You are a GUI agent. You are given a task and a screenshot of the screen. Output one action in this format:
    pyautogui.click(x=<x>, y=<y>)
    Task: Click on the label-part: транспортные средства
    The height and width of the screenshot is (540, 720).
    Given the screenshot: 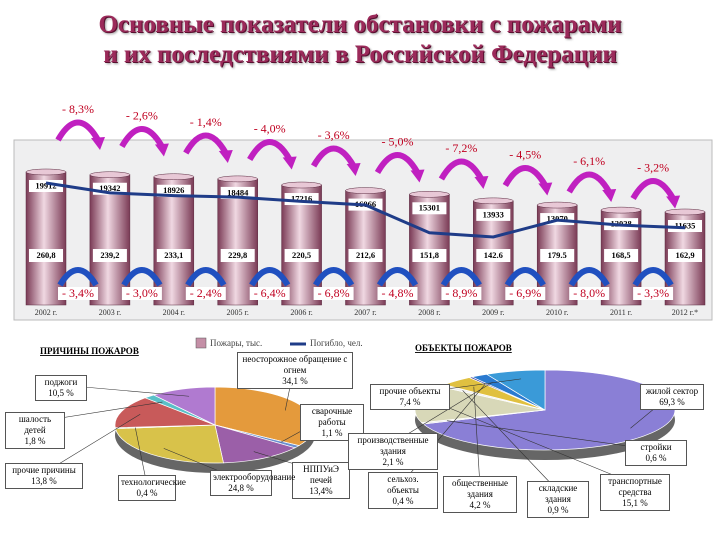 What is the action you would take?
    pyautogui.click(x=635, y=486)
    